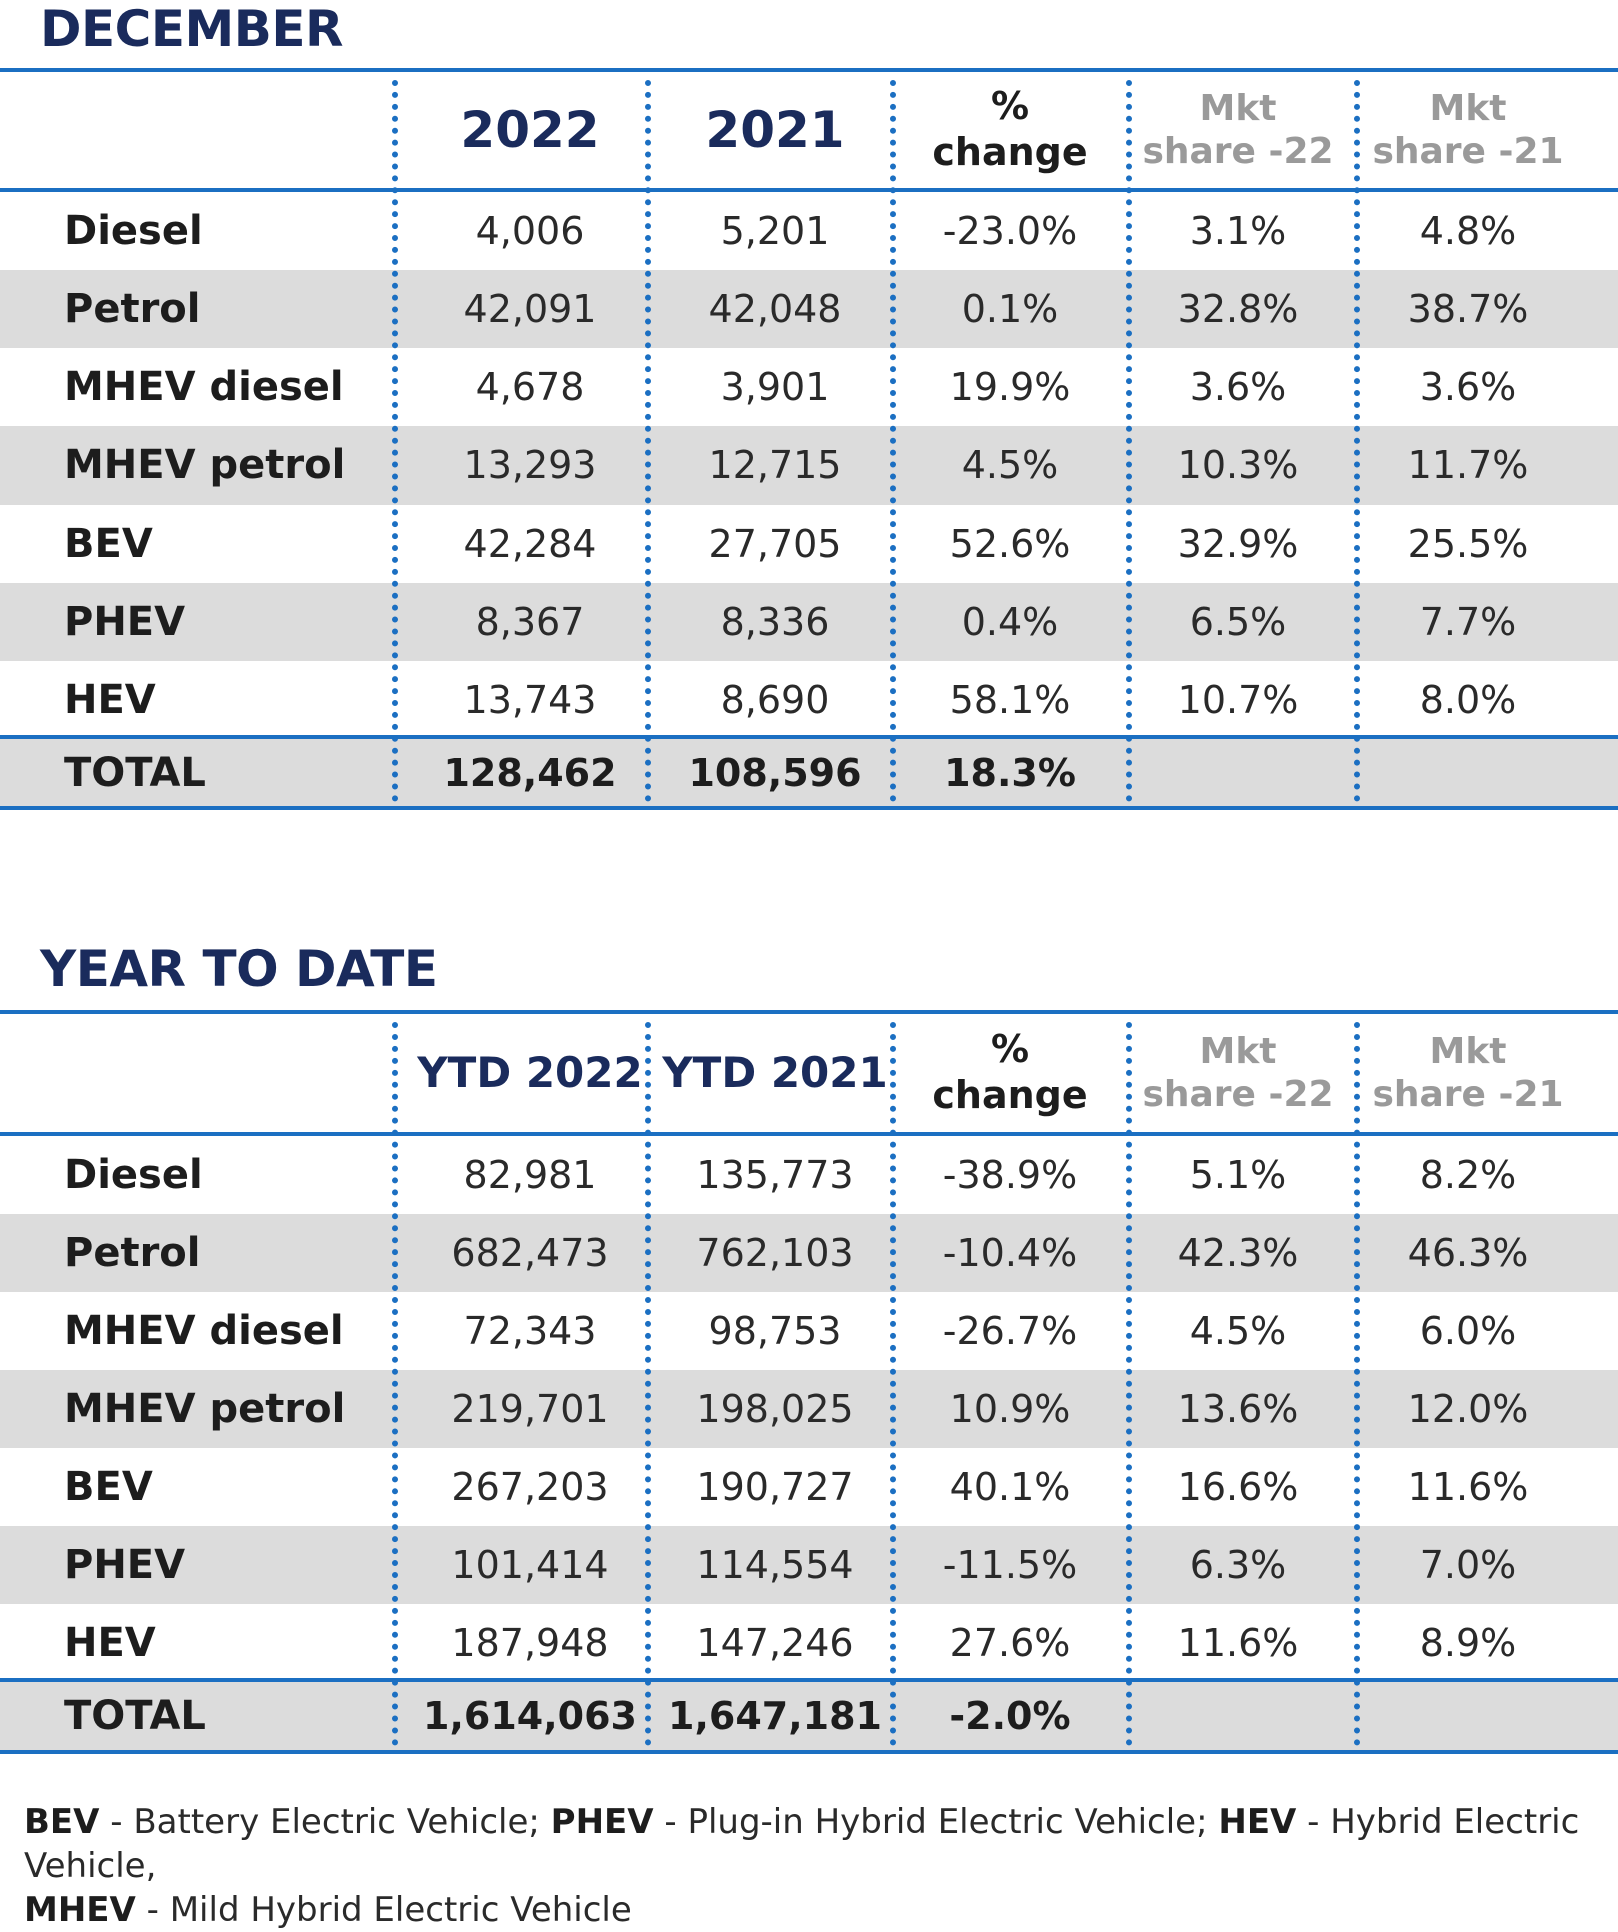  Describe the element at coordinates (809, 1253) in the screenshot. I see `table-row: Petrol 682,473 762,103 -10.4% 42.3% 46.3%` at that location.